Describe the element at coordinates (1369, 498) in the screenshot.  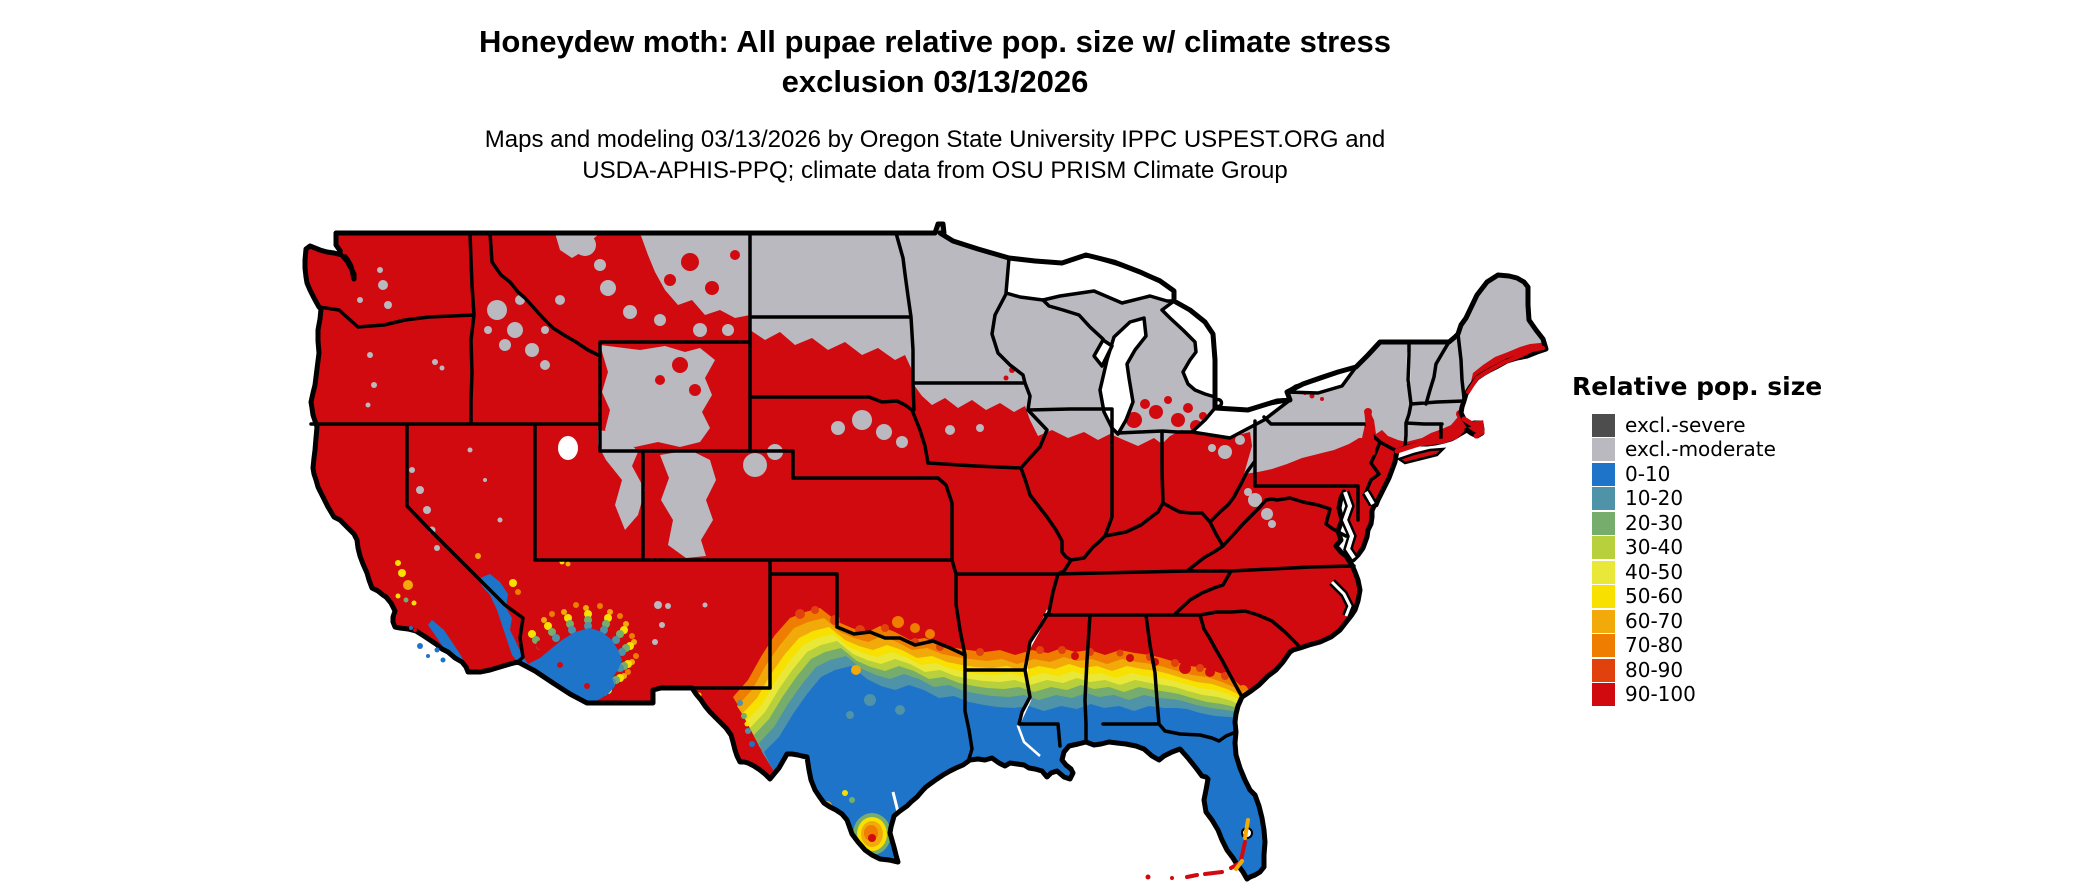
I see `delaware-bay` at that location.